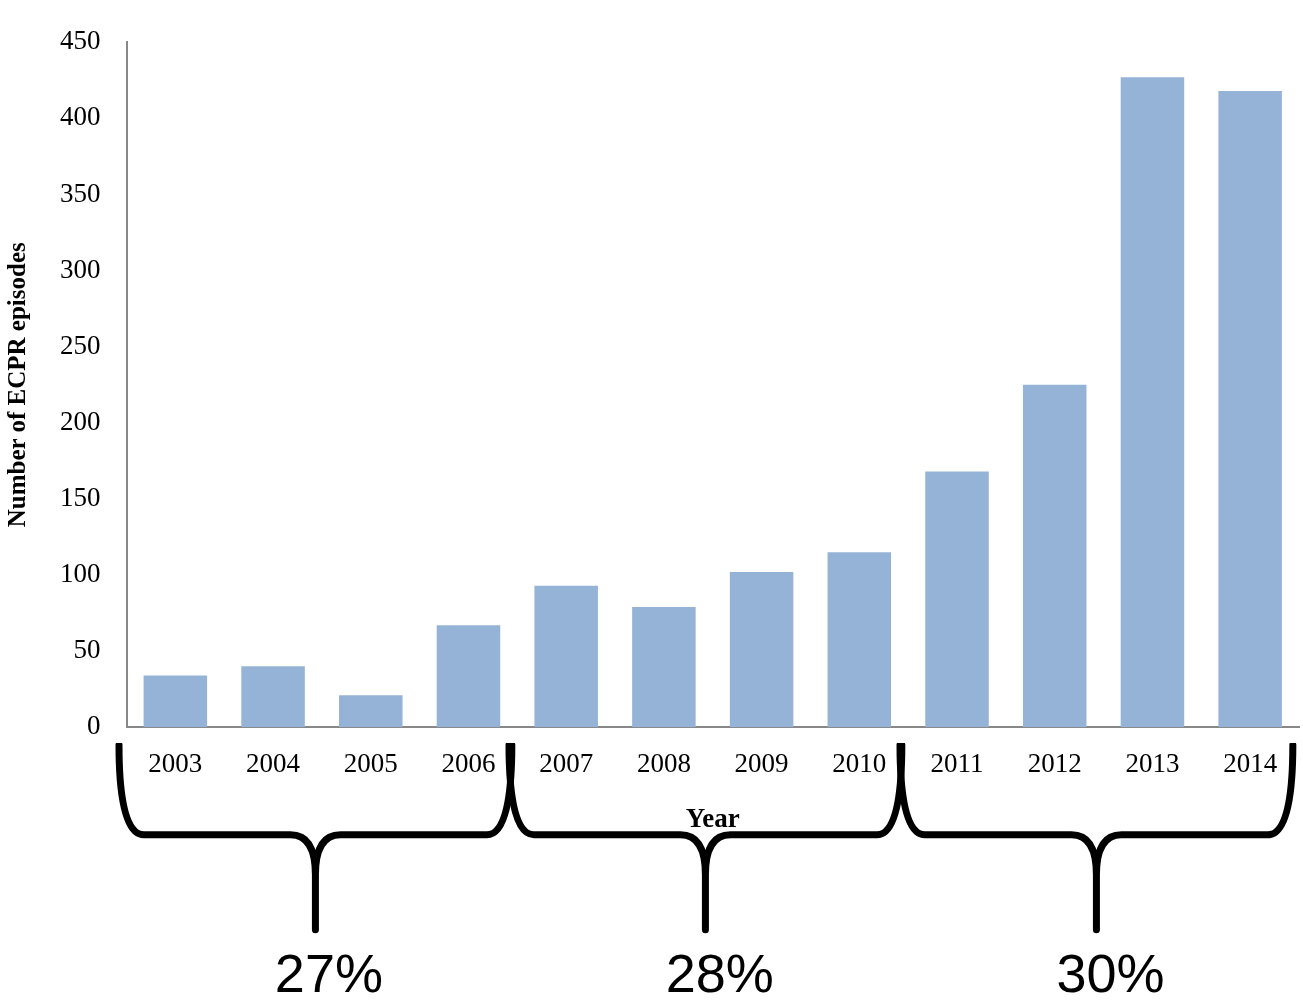  What do you see at coordinates (80, 40) in the screenshot?
I see `y-tick-label: 450` at bounding box center [80, 40].